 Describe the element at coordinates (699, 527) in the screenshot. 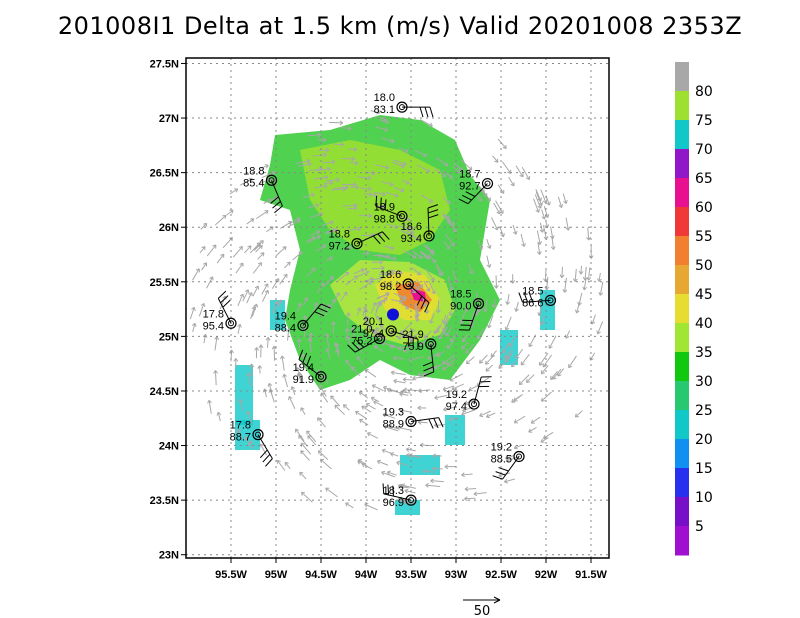

I see `colorbar-label: 5` at that location.